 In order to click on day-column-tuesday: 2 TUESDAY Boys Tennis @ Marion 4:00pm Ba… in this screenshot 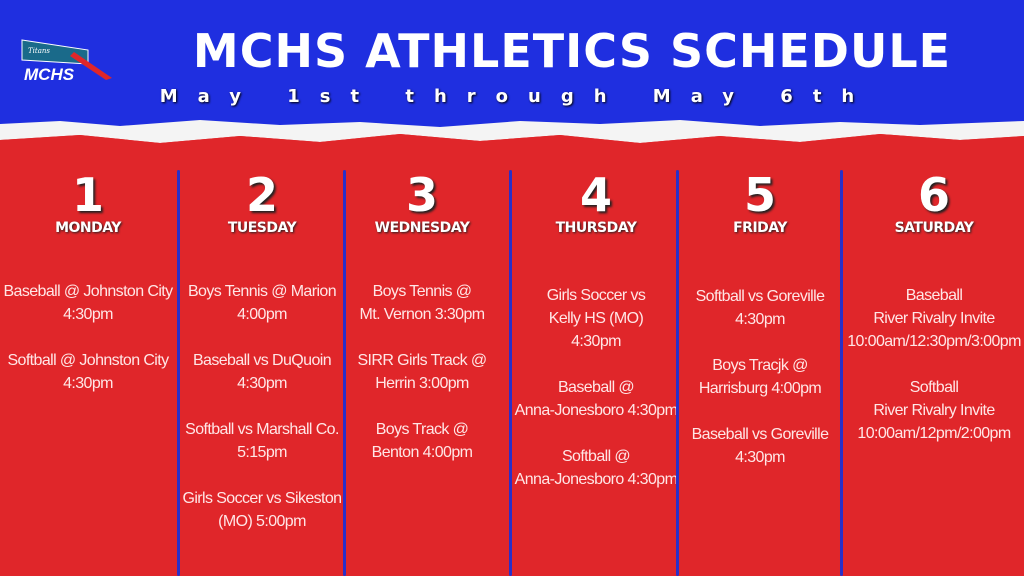, I will do `click(262, 358)`.